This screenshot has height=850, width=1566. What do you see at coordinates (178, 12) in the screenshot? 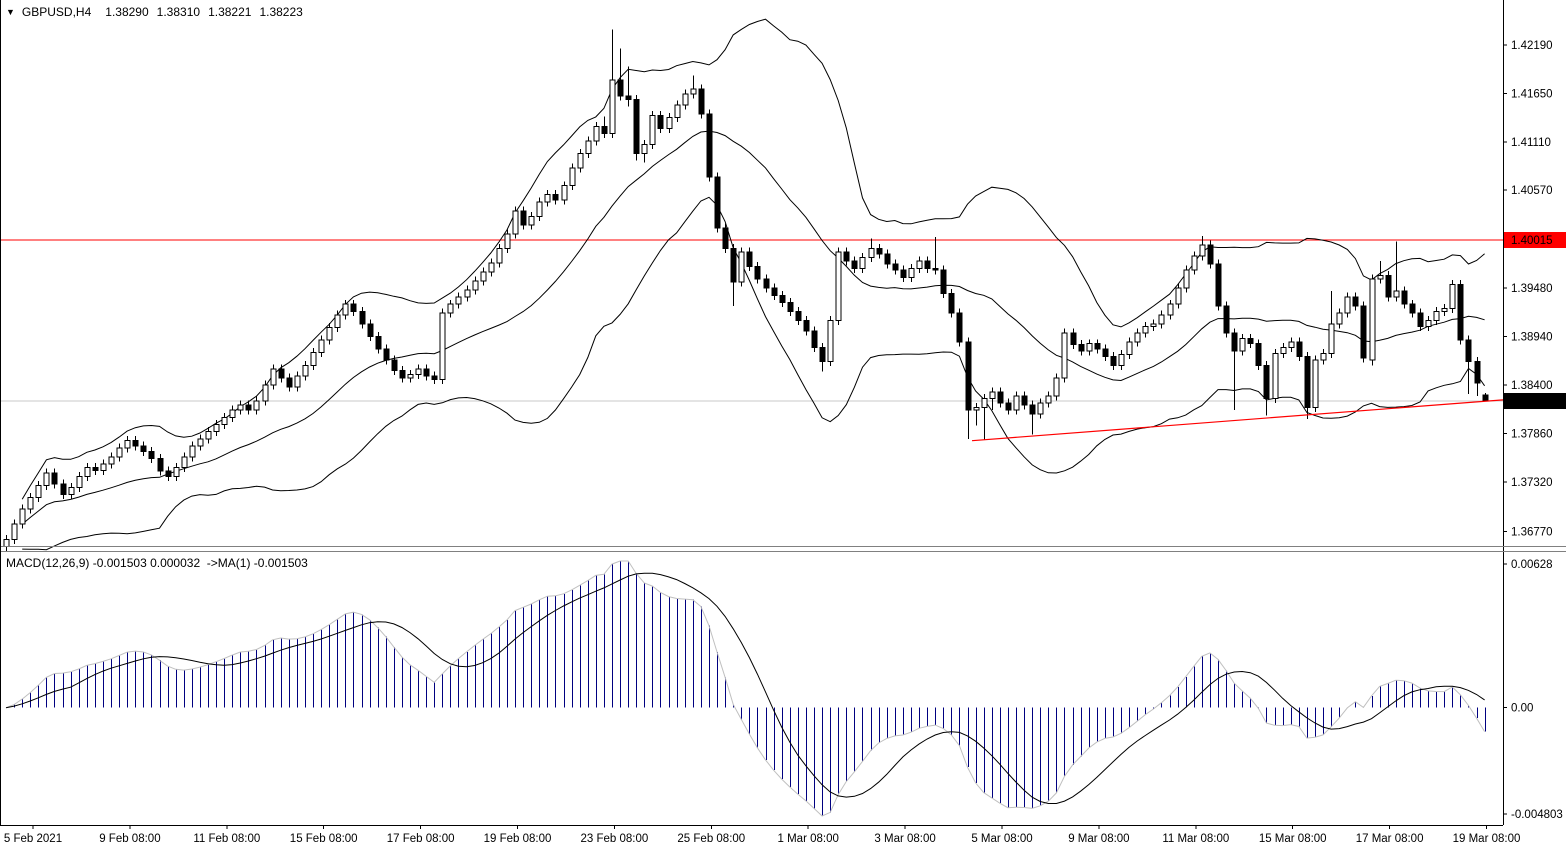
I see `bar-high-value: 1.38310` at bounding box center [178, 12].